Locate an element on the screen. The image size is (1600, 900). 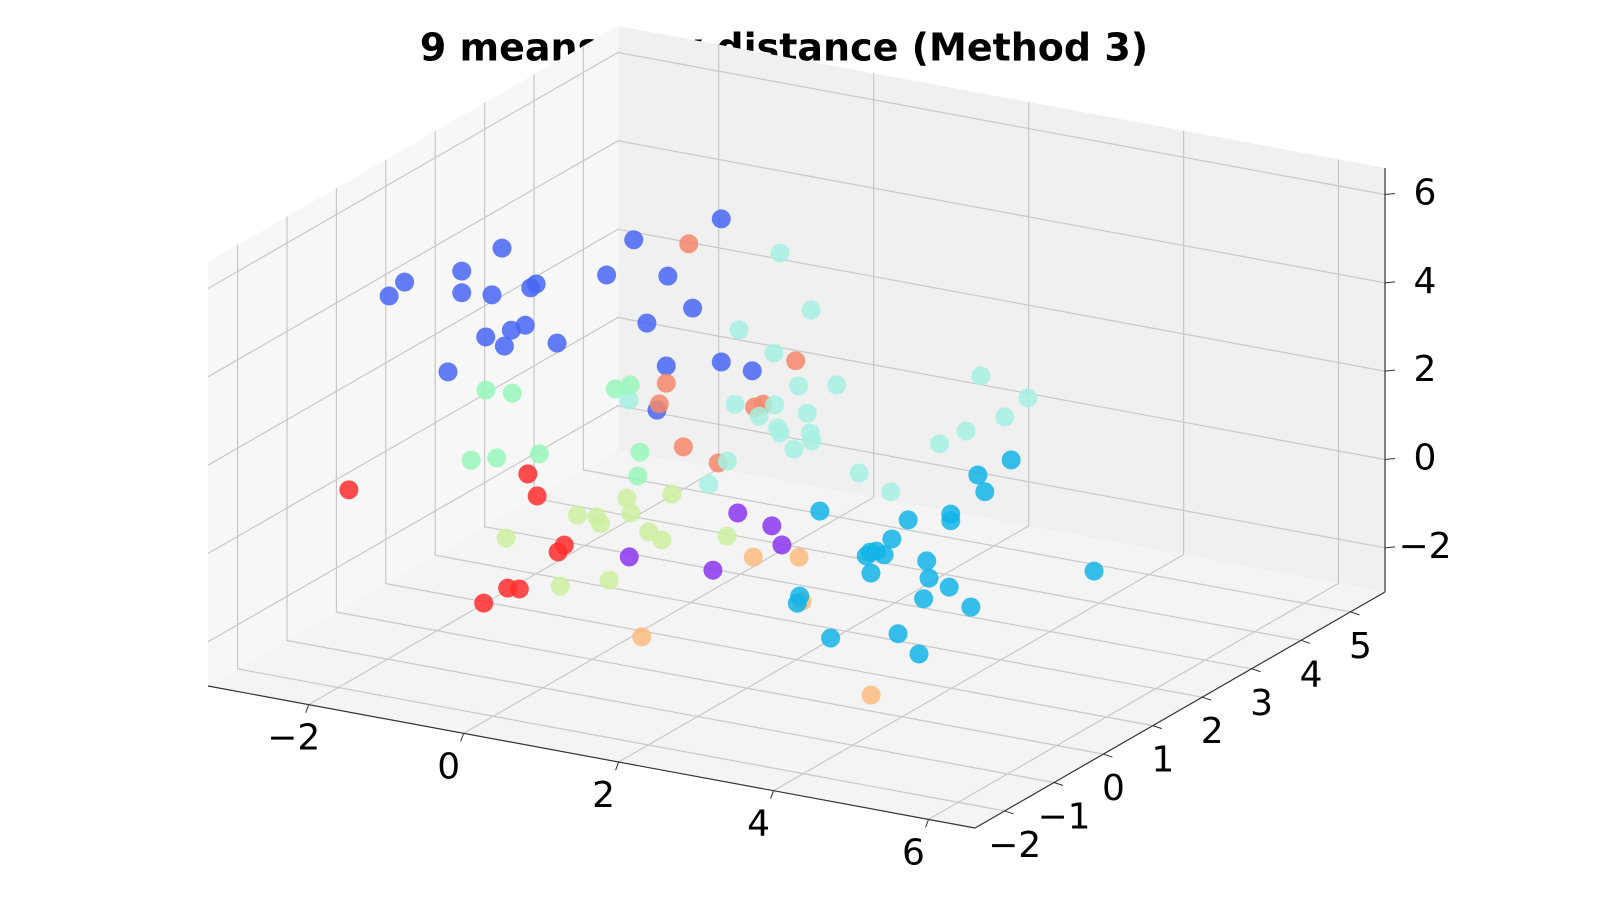
y-tick-label: 3 is located at coordinates (1261, 703).